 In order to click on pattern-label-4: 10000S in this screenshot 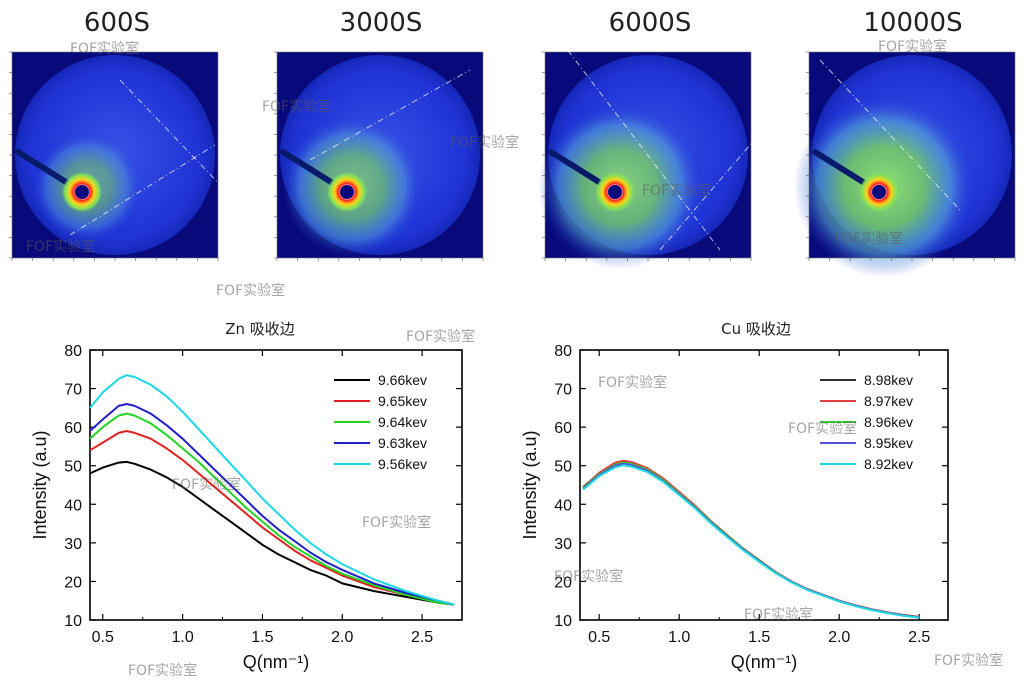, I will do `click(913, 23)`.